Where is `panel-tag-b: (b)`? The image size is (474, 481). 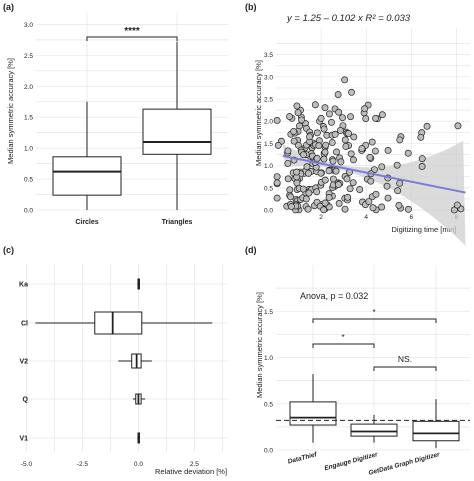 panel-tag-b: (b) is located at coordinates (251, 7).